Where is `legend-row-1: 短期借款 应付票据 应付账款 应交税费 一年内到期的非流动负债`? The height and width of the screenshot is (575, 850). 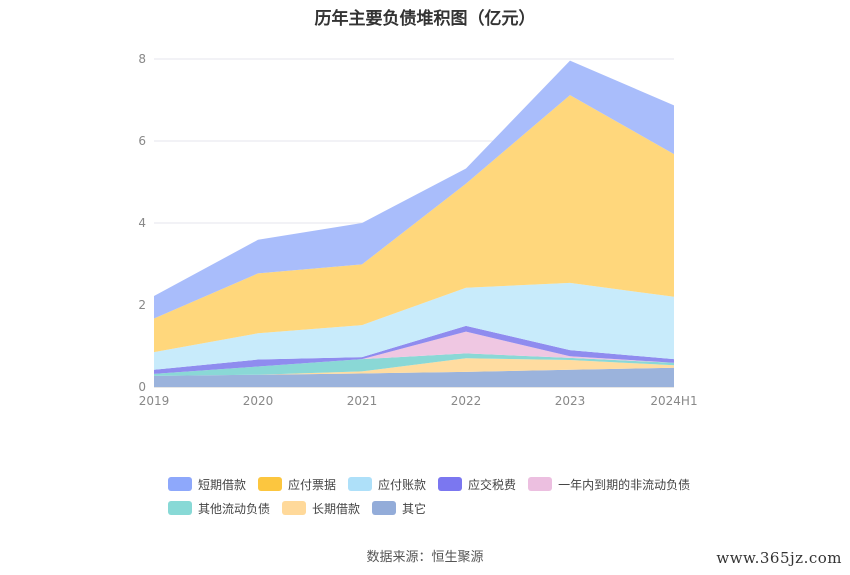
legend-row-1: 短期借款 应付票据 应付账款 应交税费 一年内到期的非流动负债 is located at coordinates (448, 484).